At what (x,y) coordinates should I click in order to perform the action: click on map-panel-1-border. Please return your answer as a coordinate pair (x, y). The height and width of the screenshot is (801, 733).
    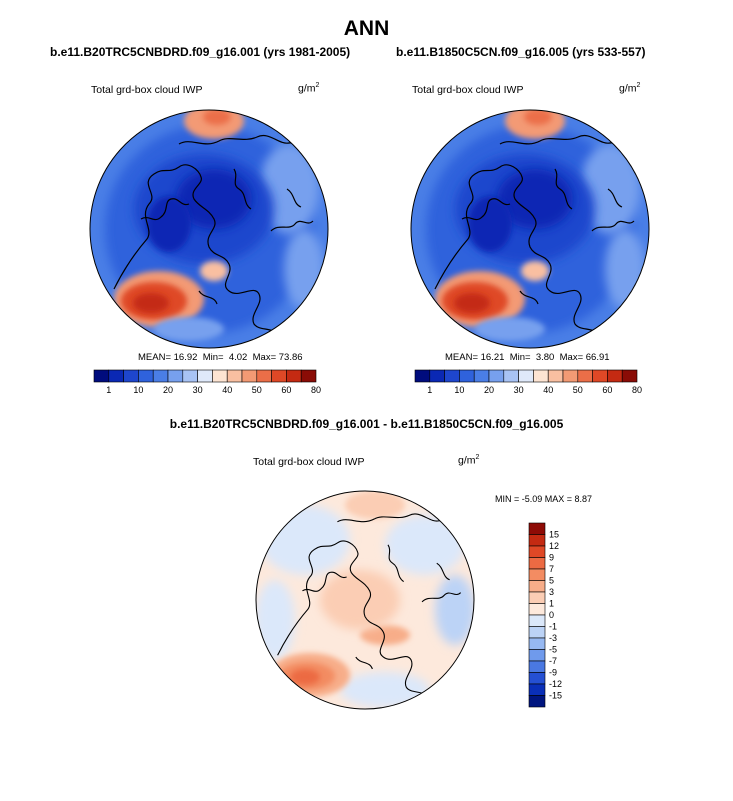
    Looking at the image, I should click on (209, 229).